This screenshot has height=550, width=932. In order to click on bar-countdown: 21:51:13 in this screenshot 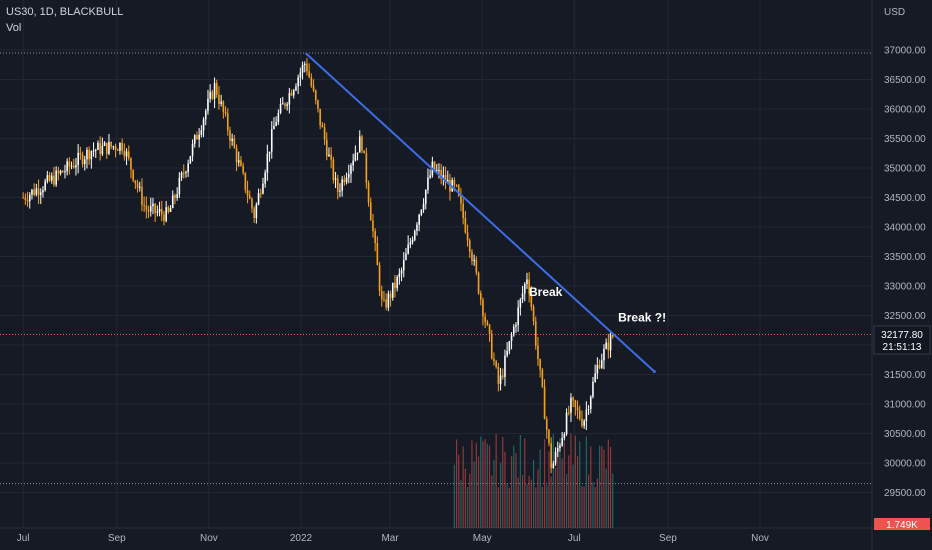, I will do `click(902, 347)`.